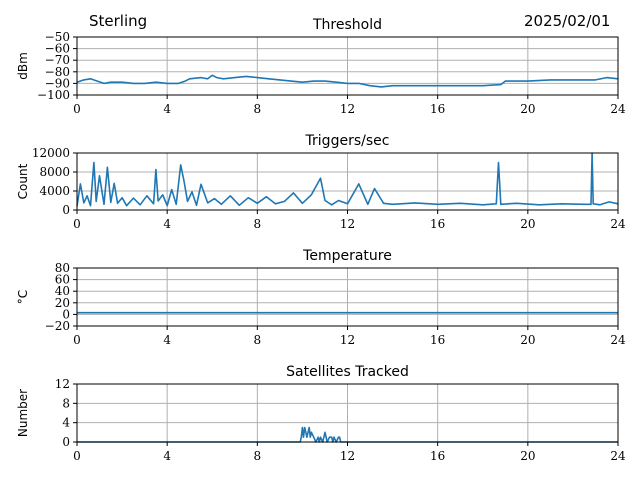  Describe the element at coordinates (567, 21) in the screenshot. I see `chart-date: 2025/02/01` at that location.